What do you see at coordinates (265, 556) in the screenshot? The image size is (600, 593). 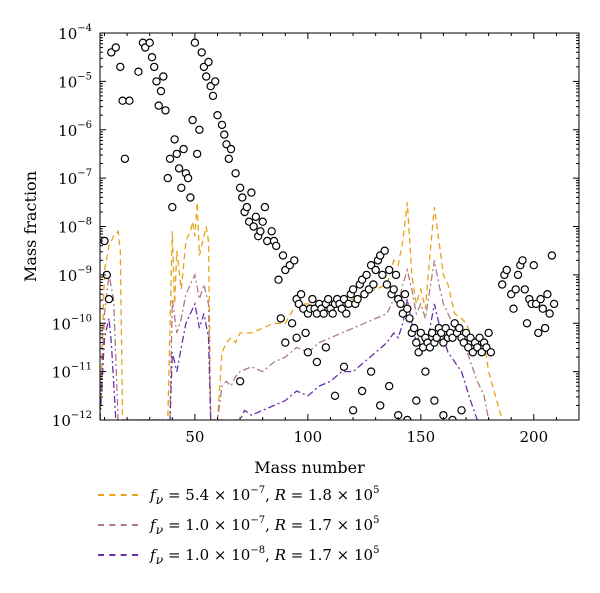 I see `legend-label-3: fν = 1.0 × 10−8, R = 1.7 × 105` at bounding box center [265, 556].